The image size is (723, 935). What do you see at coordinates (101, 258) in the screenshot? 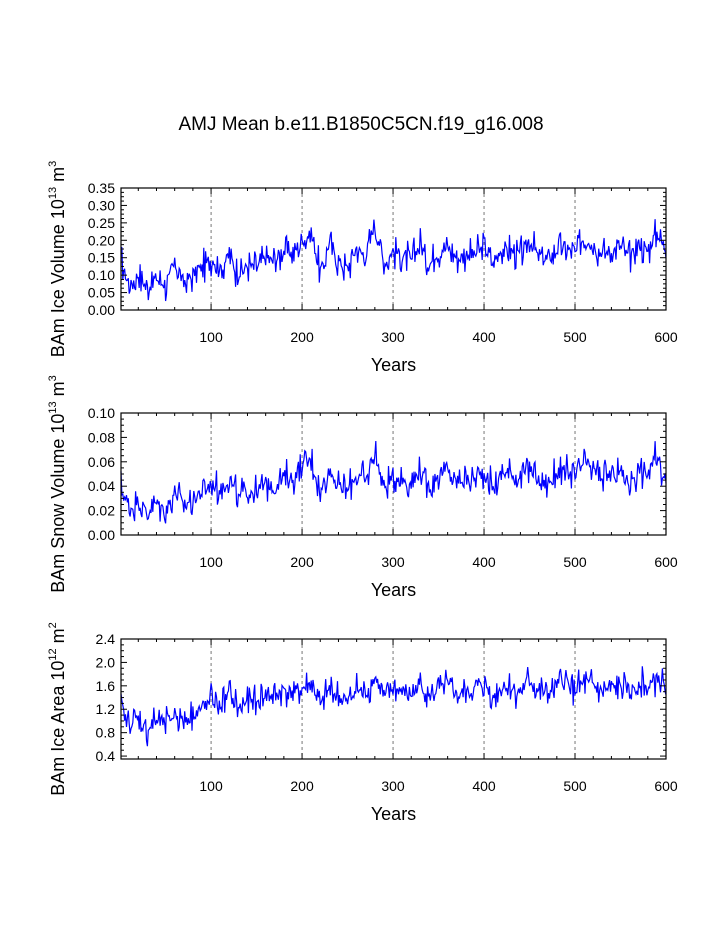
I see `y-tick-label: 0.15` at bounding box center [101, 258].